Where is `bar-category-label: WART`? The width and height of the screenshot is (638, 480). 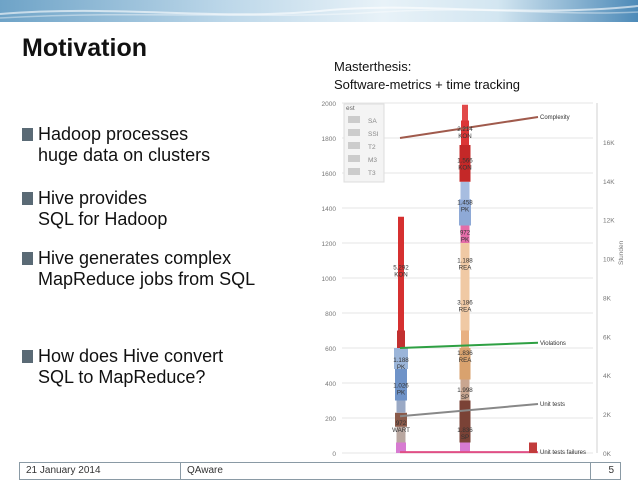 bar-category-label: WART is located at coordinates (401, 430).